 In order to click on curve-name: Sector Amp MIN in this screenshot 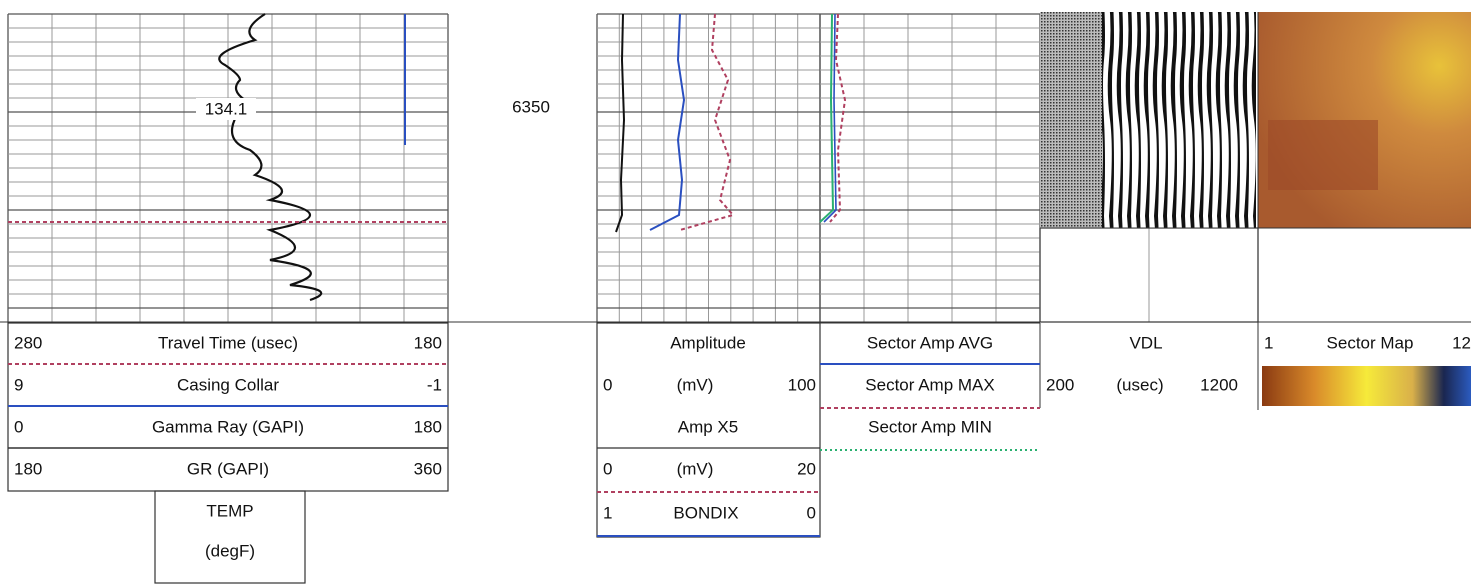, I will do `click(930, 426)`.